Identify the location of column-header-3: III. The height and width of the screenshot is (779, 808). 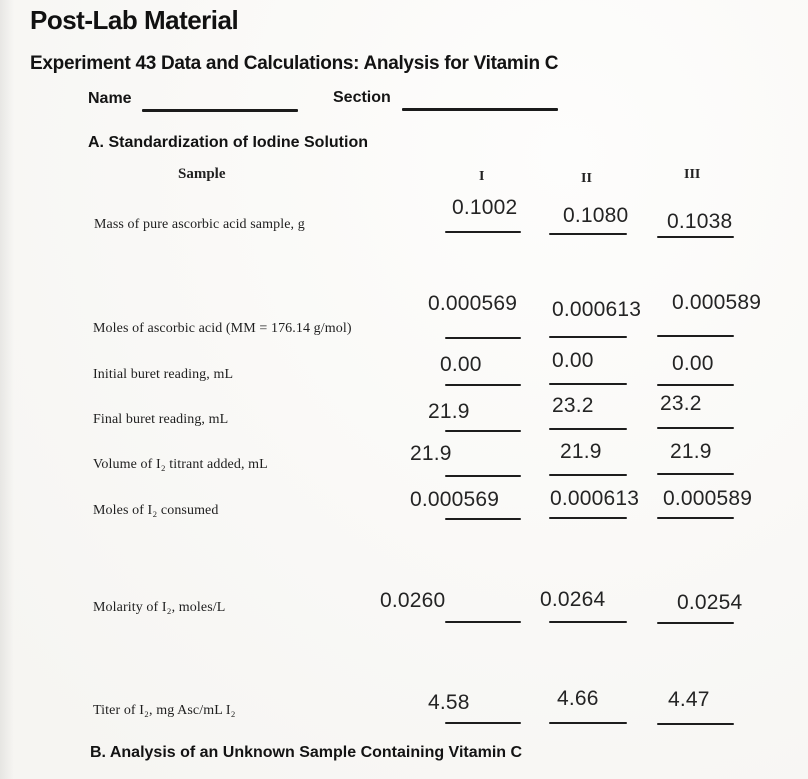
(692, 174).